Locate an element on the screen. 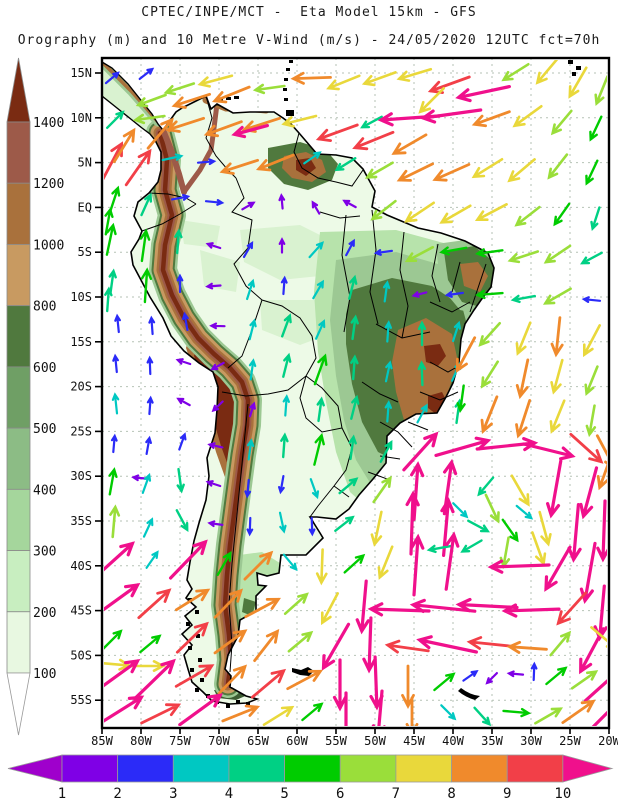 Image resolution: width=618 pixels, height=800 pixels. orography-scale-label: 1400 is located at coordinates (48, 123).